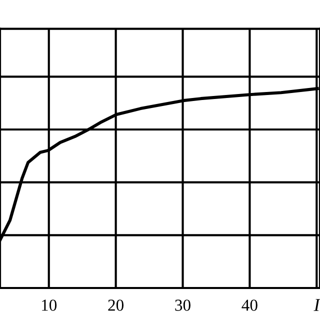  I want to click on x-tick-label: 10, so click(49, 305).